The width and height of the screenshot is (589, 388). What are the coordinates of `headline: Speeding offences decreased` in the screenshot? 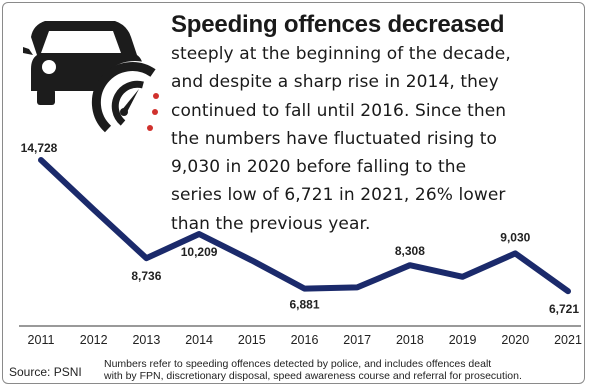 It's located at (338, 24).